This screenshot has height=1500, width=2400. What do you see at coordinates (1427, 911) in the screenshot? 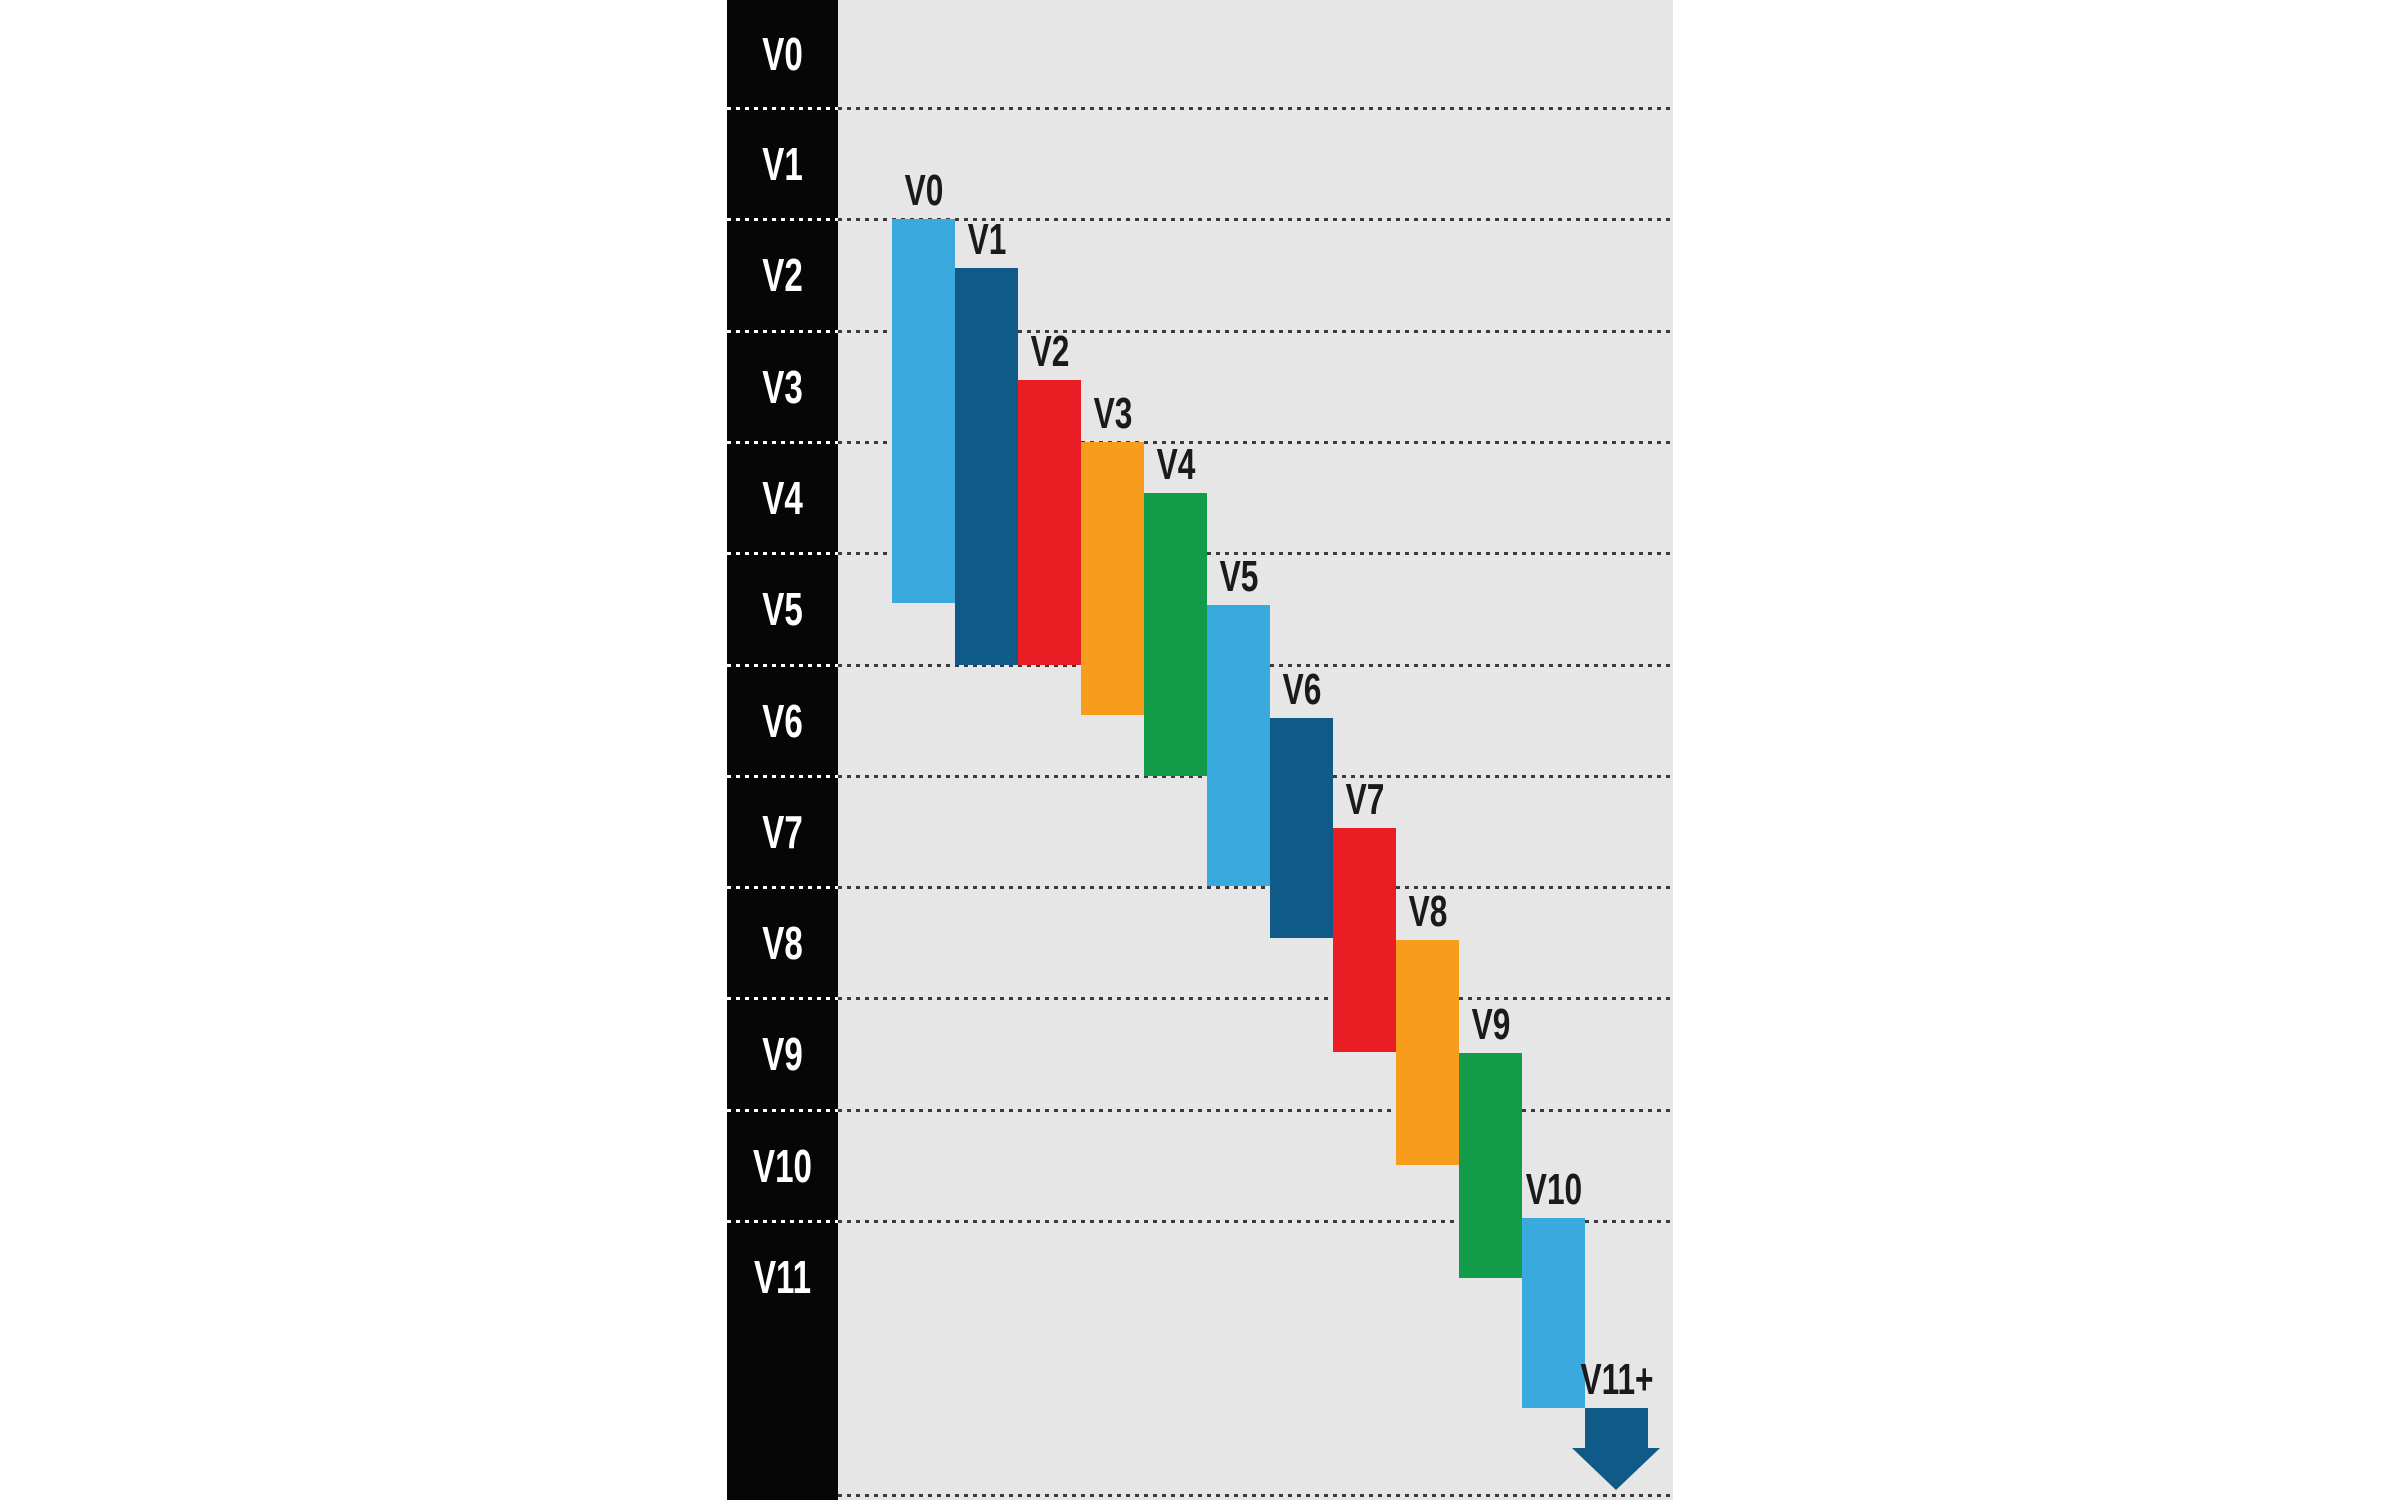
I see `bar-label-v8: V8` at bounding box center [1427, 911].